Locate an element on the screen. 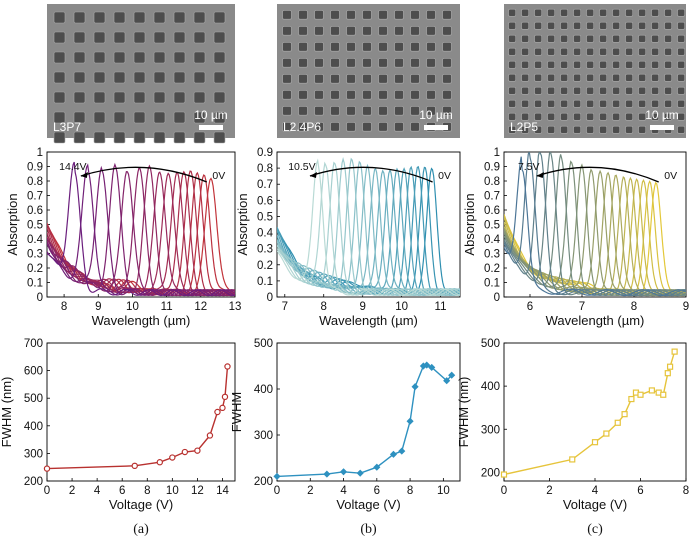 This screenshot has height=544, width=700. y-tick-label: 0.5 is located at coordinates (492, 226).